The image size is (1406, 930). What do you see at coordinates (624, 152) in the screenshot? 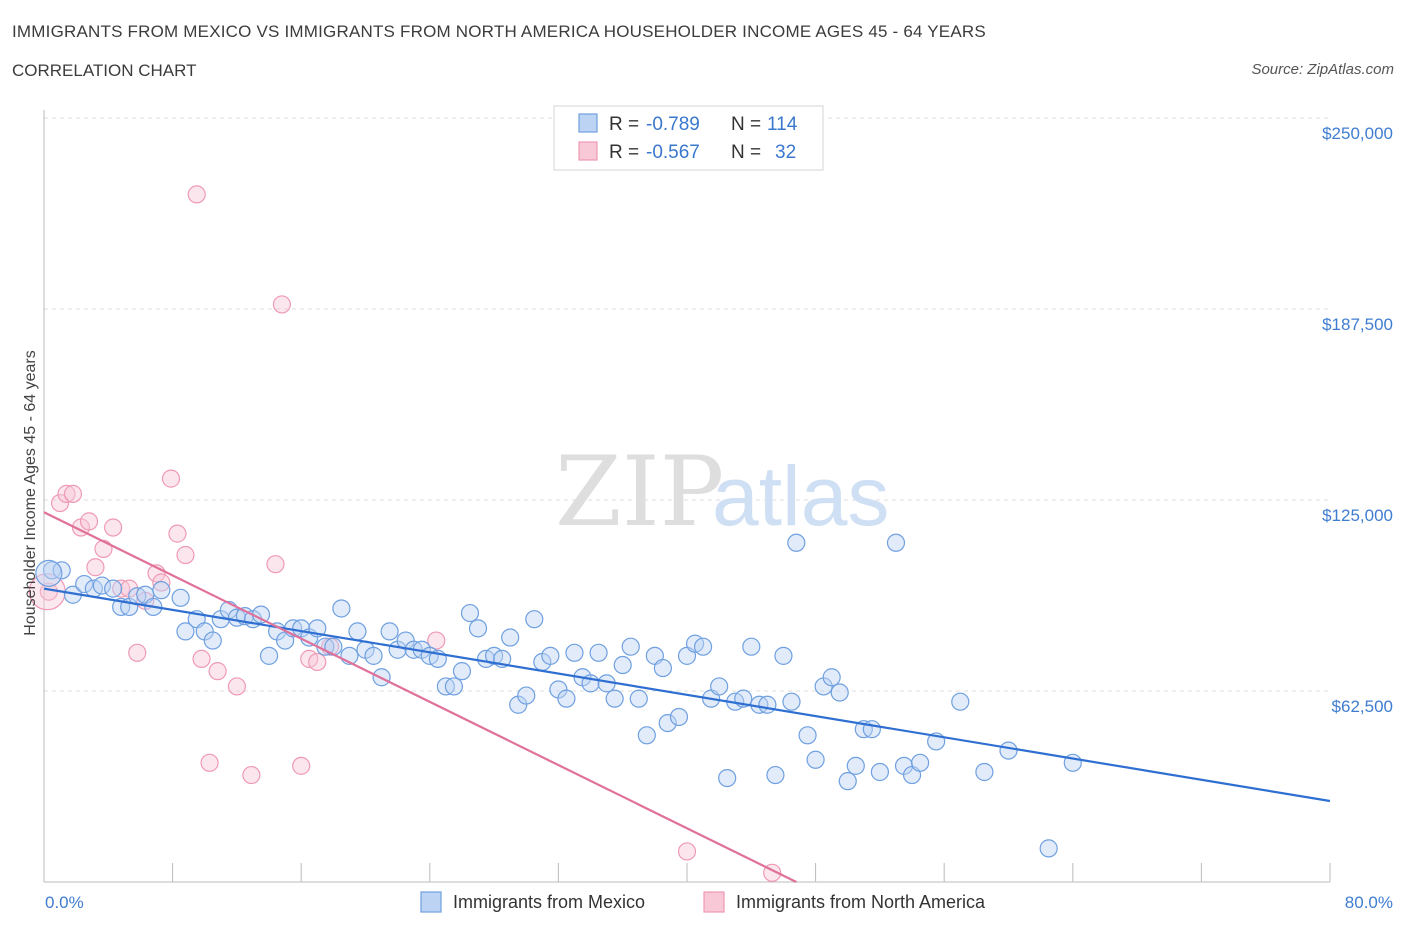
I see `legend-r-label-2: R =` at bounding box center [624, 152].